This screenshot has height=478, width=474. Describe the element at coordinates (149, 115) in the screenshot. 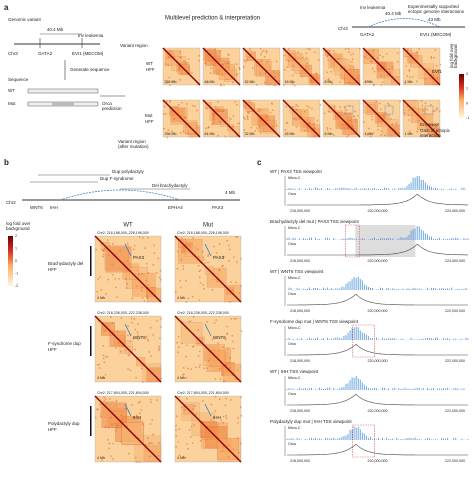

I see `row-label: Mut` at that location.